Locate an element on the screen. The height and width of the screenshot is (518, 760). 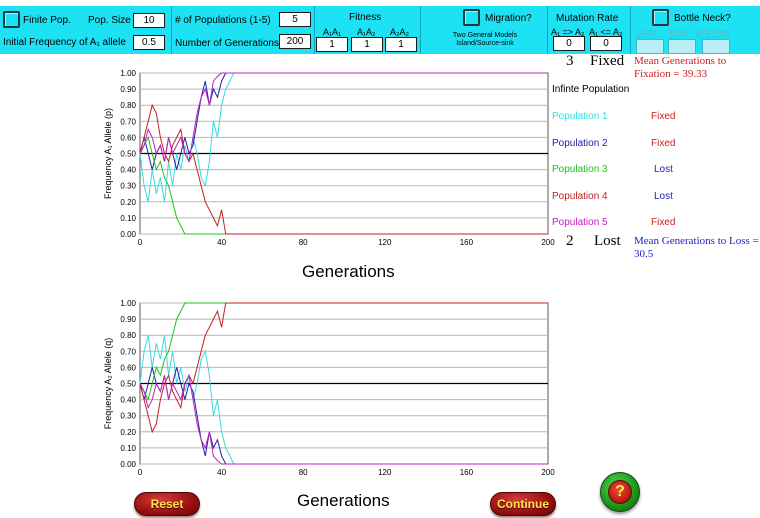
legend-population-1: Population 1 is located at coordinates (580, 116).